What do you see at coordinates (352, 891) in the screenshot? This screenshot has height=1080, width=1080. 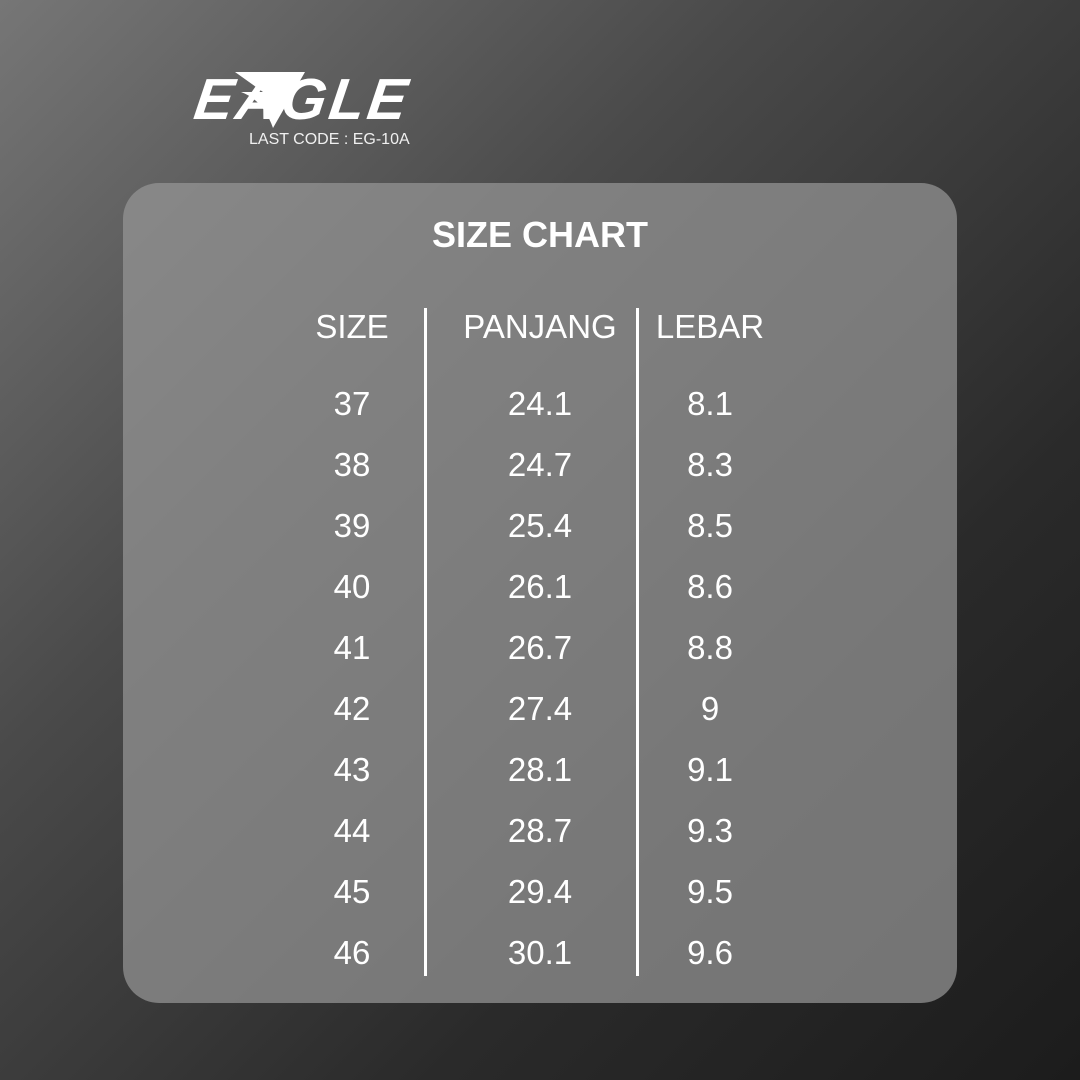 I see `table-cell: 45` at bounding box center [352, 891].